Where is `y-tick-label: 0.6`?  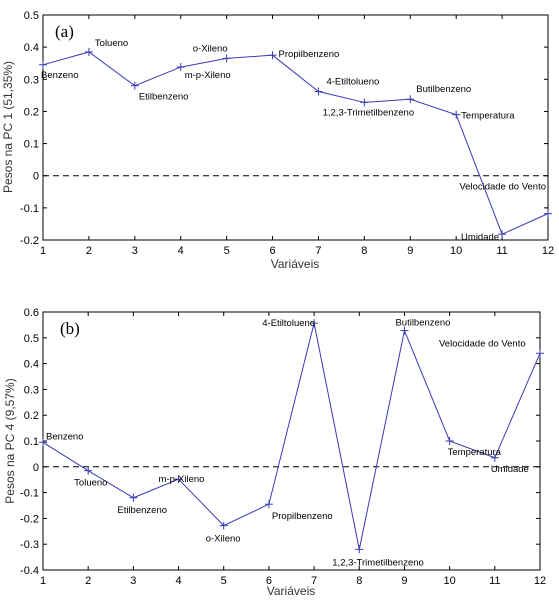 y-tick-label: 0.6 is located at coordinates (31, 313).